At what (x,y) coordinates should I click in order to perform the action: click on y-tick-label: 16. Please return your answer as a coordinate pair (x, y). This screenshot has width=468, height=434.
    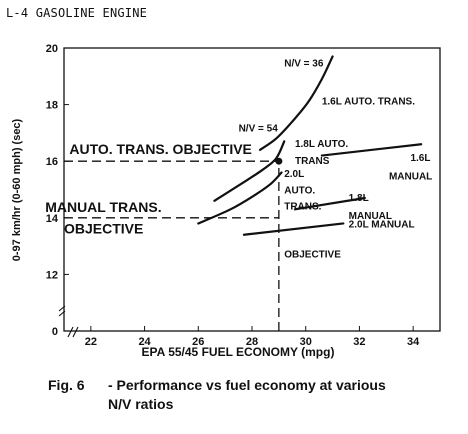
    Looking at the image, I should click on (52, 162).